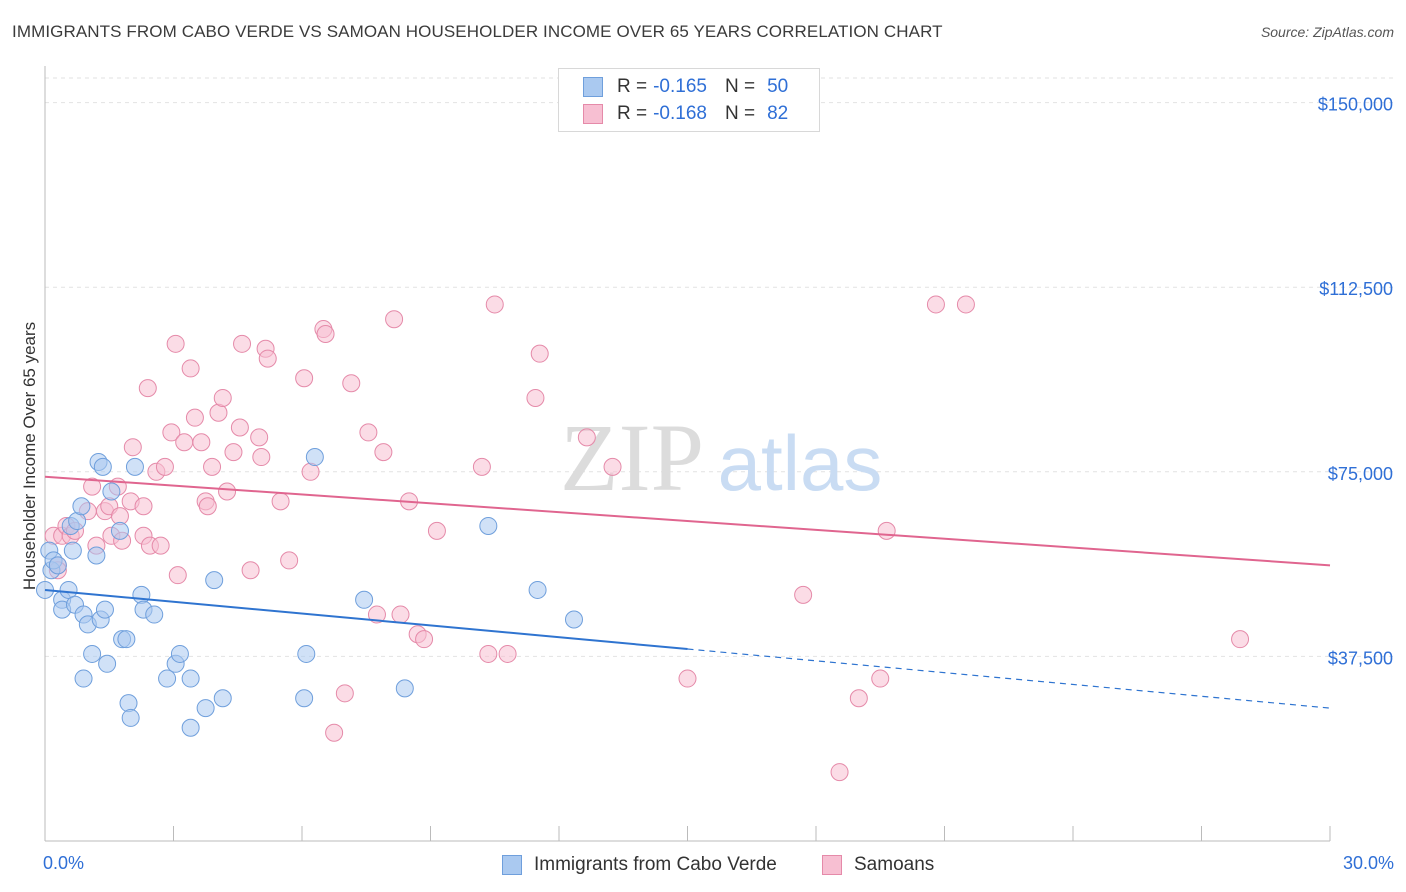 The height and width of the screenshot is (892, 1406). What do you see at coordinates (593, 114) in the screenshot?
I see `legend-swatch-pink` at bounding box center [593, 114].